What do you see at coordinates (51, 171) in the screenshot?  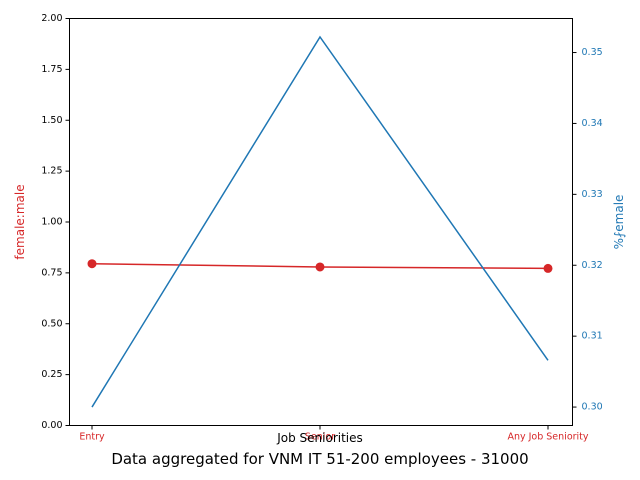 I see `left-tick-label: 1.25` at bounding box center [51, 171].